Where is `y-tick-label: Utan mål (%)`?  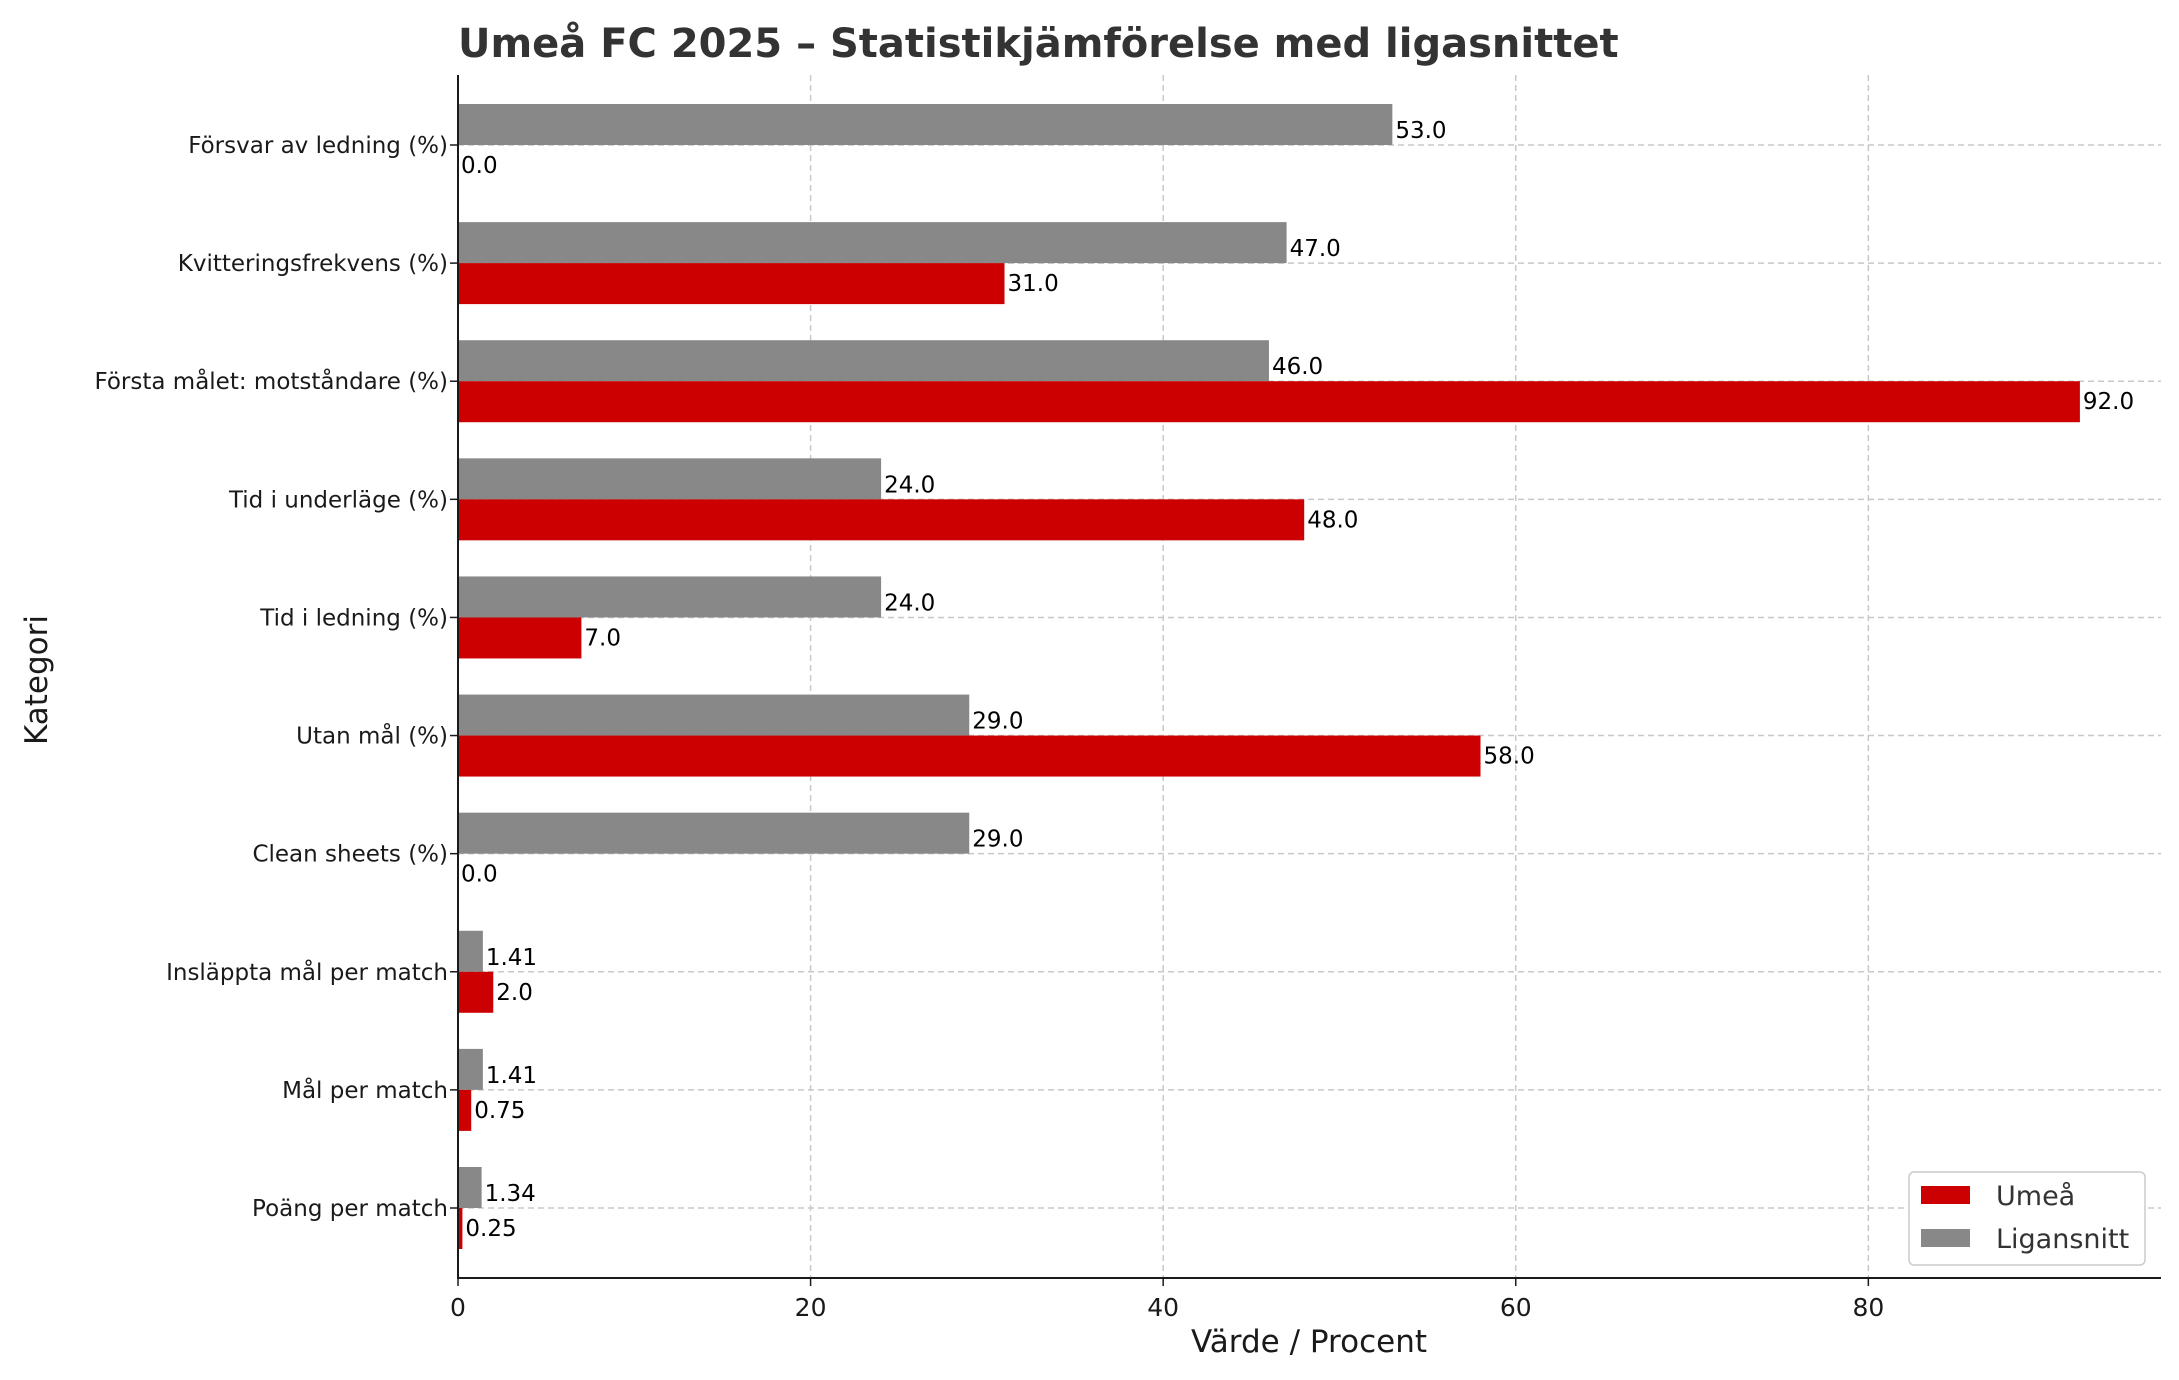 y-tick-label: Utan mål (%) is located at coordinates (372, 736).